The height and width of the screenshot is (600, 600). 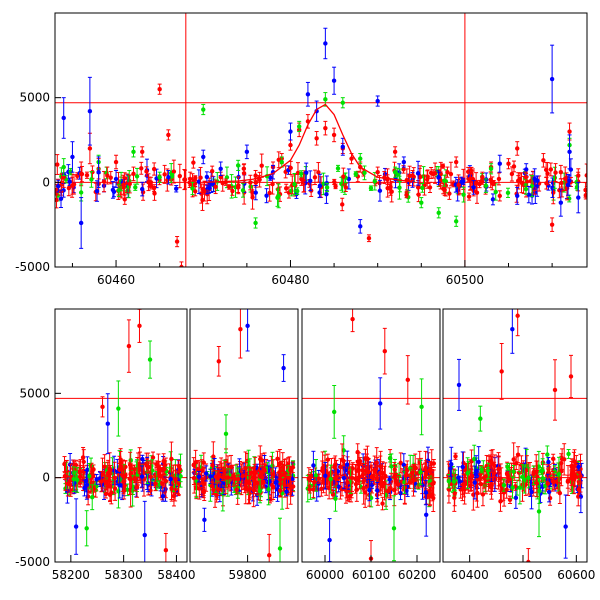 I want to click on x-tick-label: 58300, so click(x=124, y=575).